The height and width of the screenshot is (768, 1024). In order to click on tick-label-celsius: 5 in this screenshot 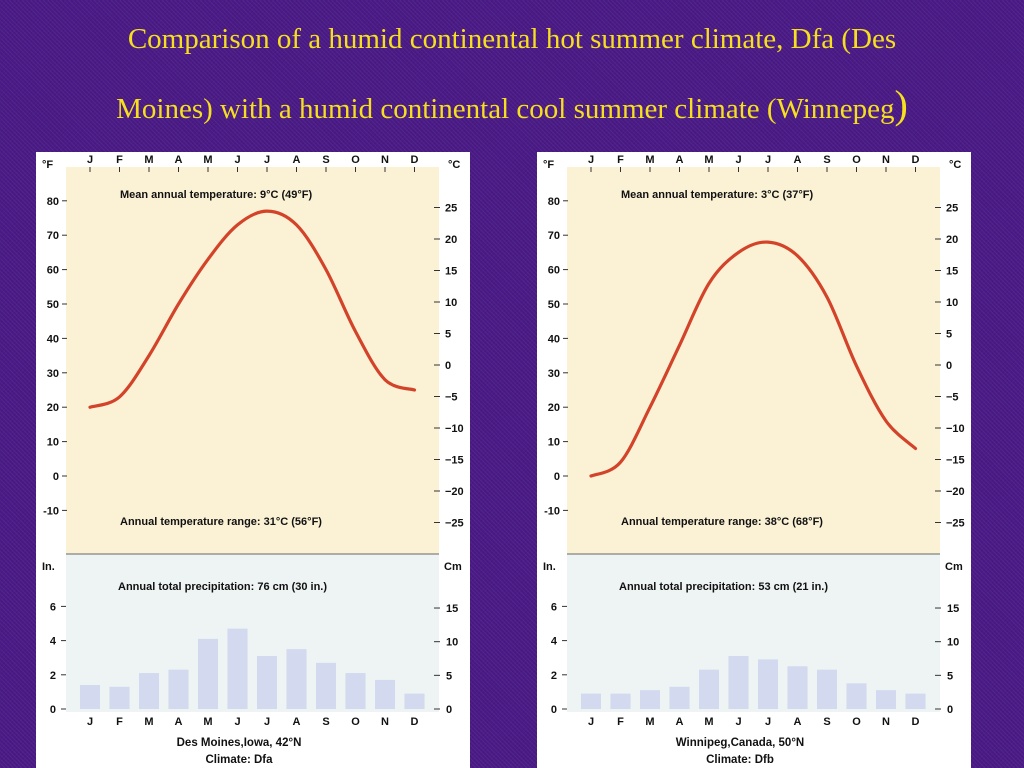, I will do `click(949, 335)`.